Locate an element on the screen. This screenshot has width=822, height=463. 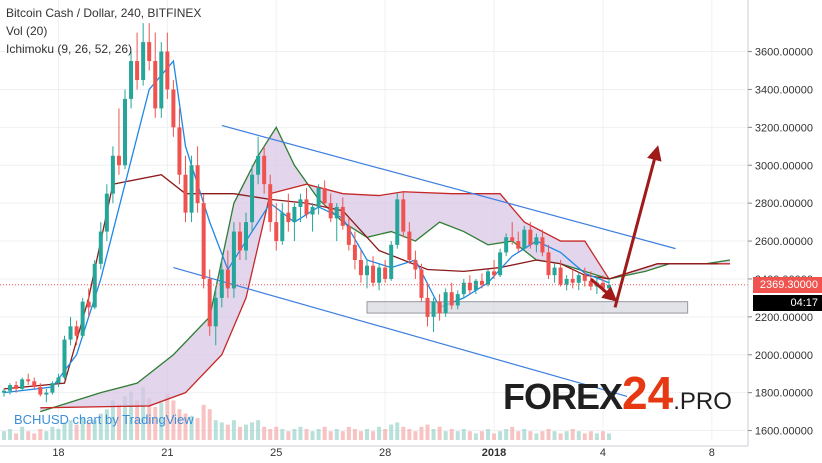
time-tick-label: 21 is located at coordinates (167, 452).